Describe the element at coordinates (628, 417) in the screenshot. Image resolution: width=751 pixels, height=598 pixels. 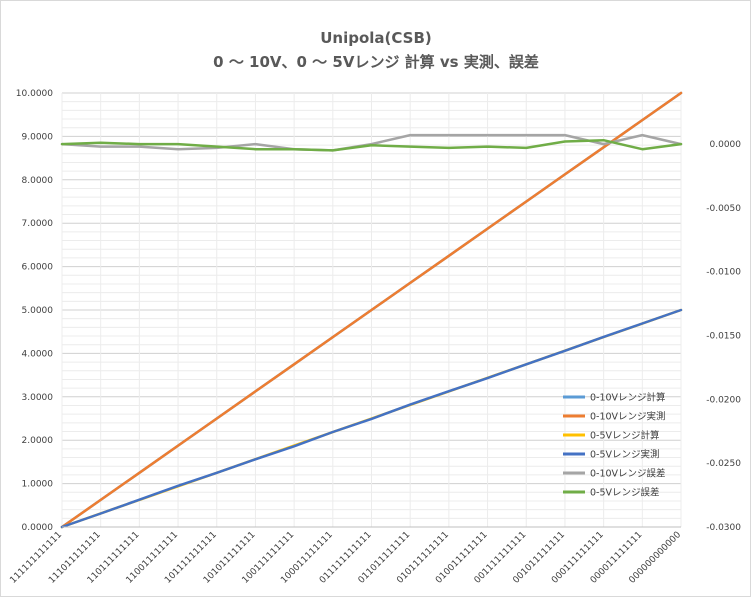
I see `legend-label-1: 0-10Vレンジ実測` at that location.